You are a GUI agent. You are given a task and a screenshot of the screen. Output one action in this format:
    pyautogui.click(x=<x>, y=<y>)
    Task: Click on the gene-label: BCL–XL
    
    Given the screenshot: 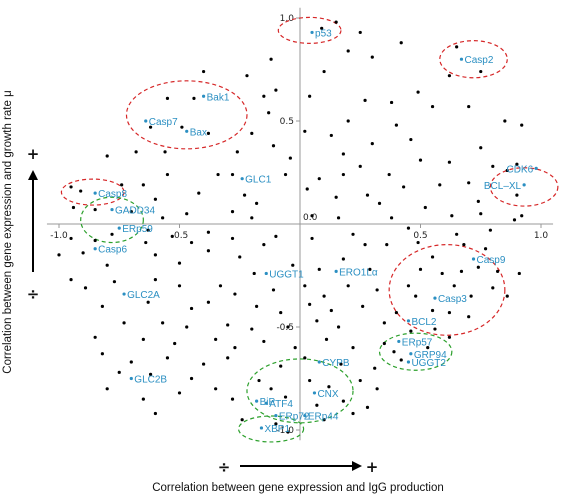 What is the action you would take?
    pyautogui.click(x=503, y=186)
    